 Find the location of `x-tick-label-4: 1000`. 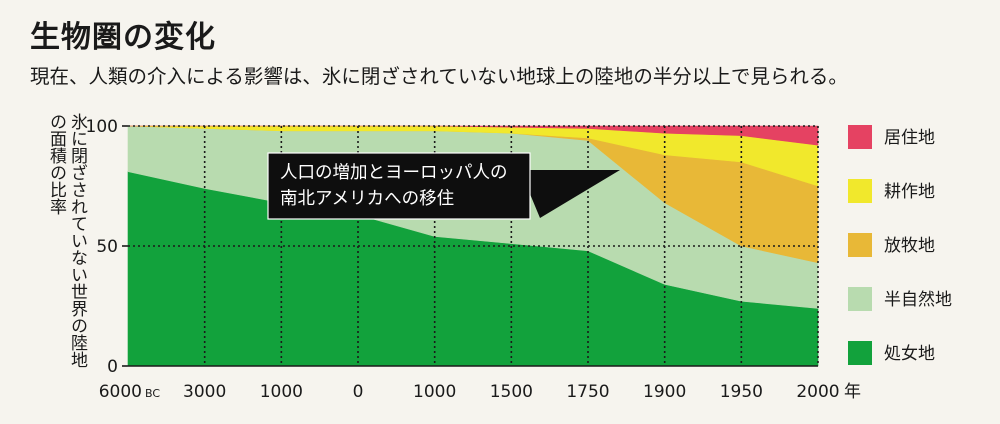

x-tick-label-4: 1000 is located at coordinates (434, 392).